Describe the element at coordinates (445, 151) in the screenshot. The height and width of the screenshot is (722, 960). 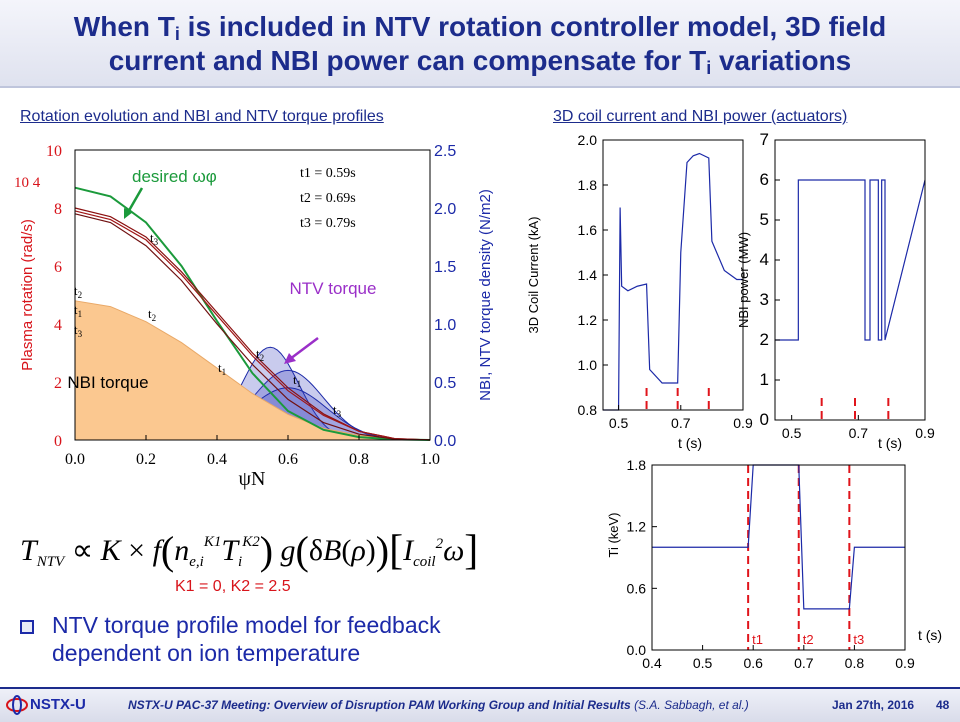
I see `y-right-tick-label: 2.5` at that location.